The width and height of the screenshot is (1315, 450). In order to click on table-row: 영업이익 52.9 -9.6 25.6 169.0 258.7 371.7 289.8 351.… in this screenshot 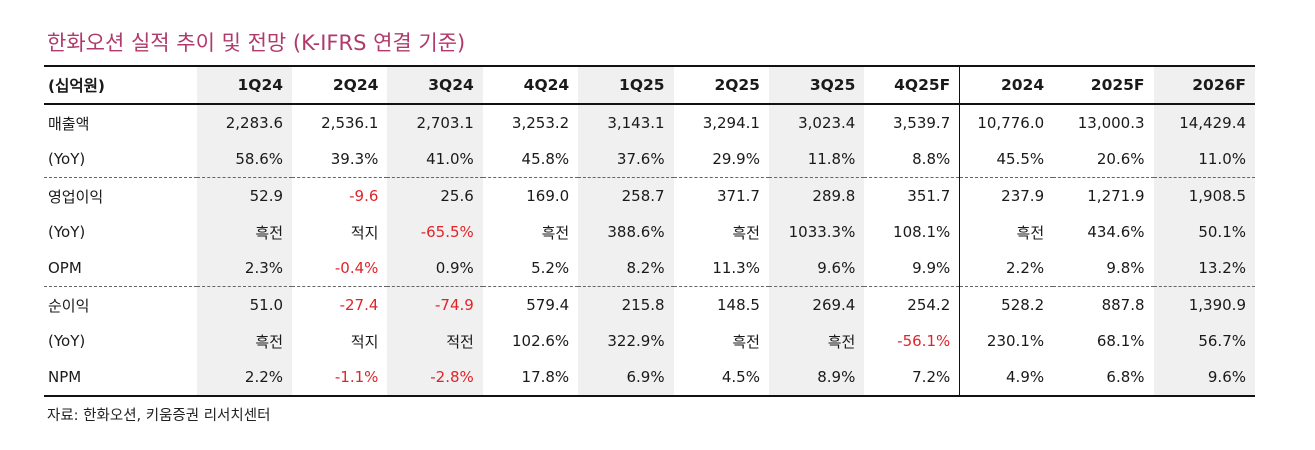, I will do `click(649, 195)`.